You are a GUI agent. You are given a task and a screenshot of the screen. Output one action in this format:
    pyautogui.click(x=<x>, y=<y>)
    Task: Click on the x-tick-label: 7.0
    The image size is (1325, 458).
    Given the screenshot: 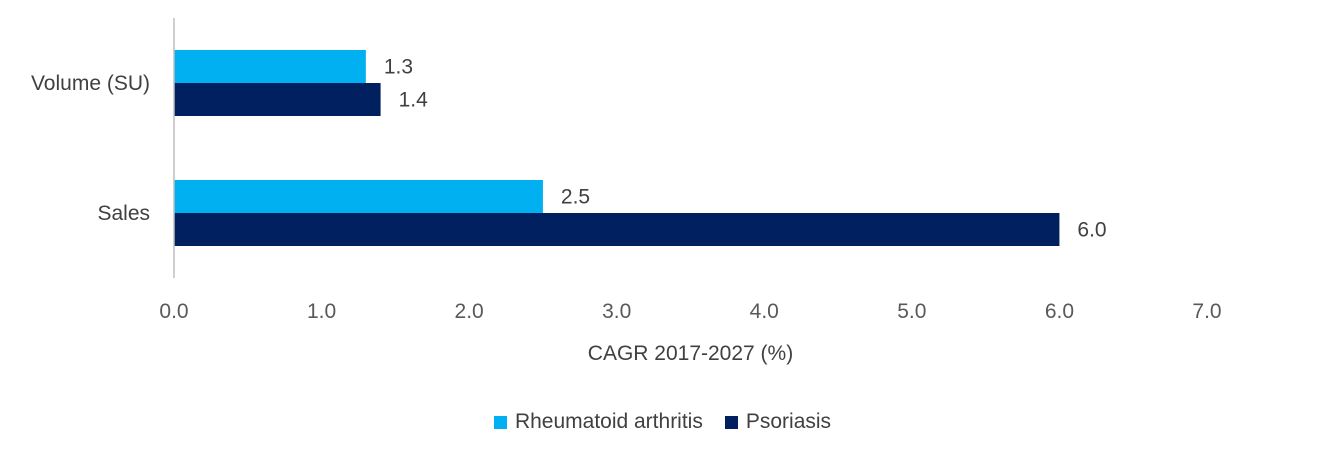 What is the action you would take?
    pyautogui.click(x=1206, y=311)
    